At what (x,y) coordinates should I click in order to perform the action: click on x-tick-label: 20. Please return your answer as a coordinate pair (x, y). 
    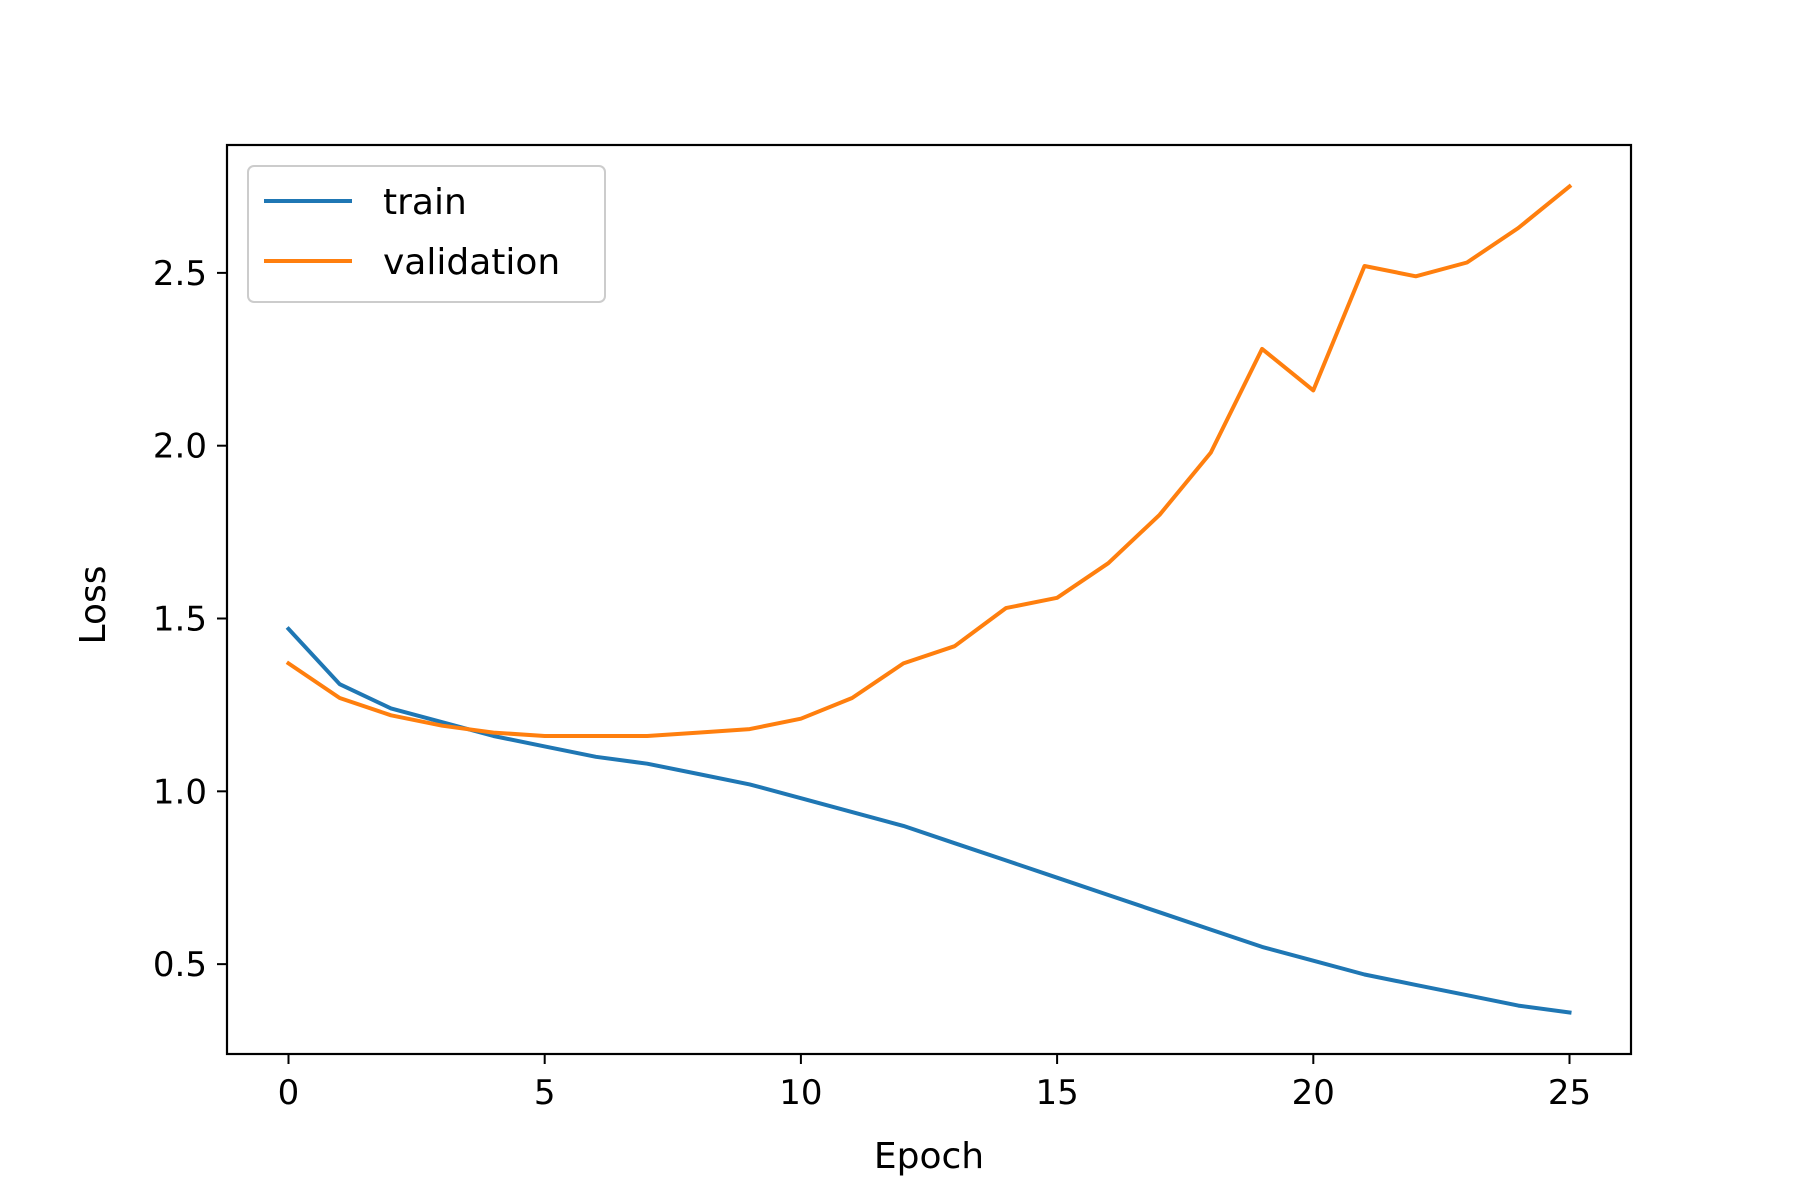
    Looking at the image, I should click on (1313, 1093).